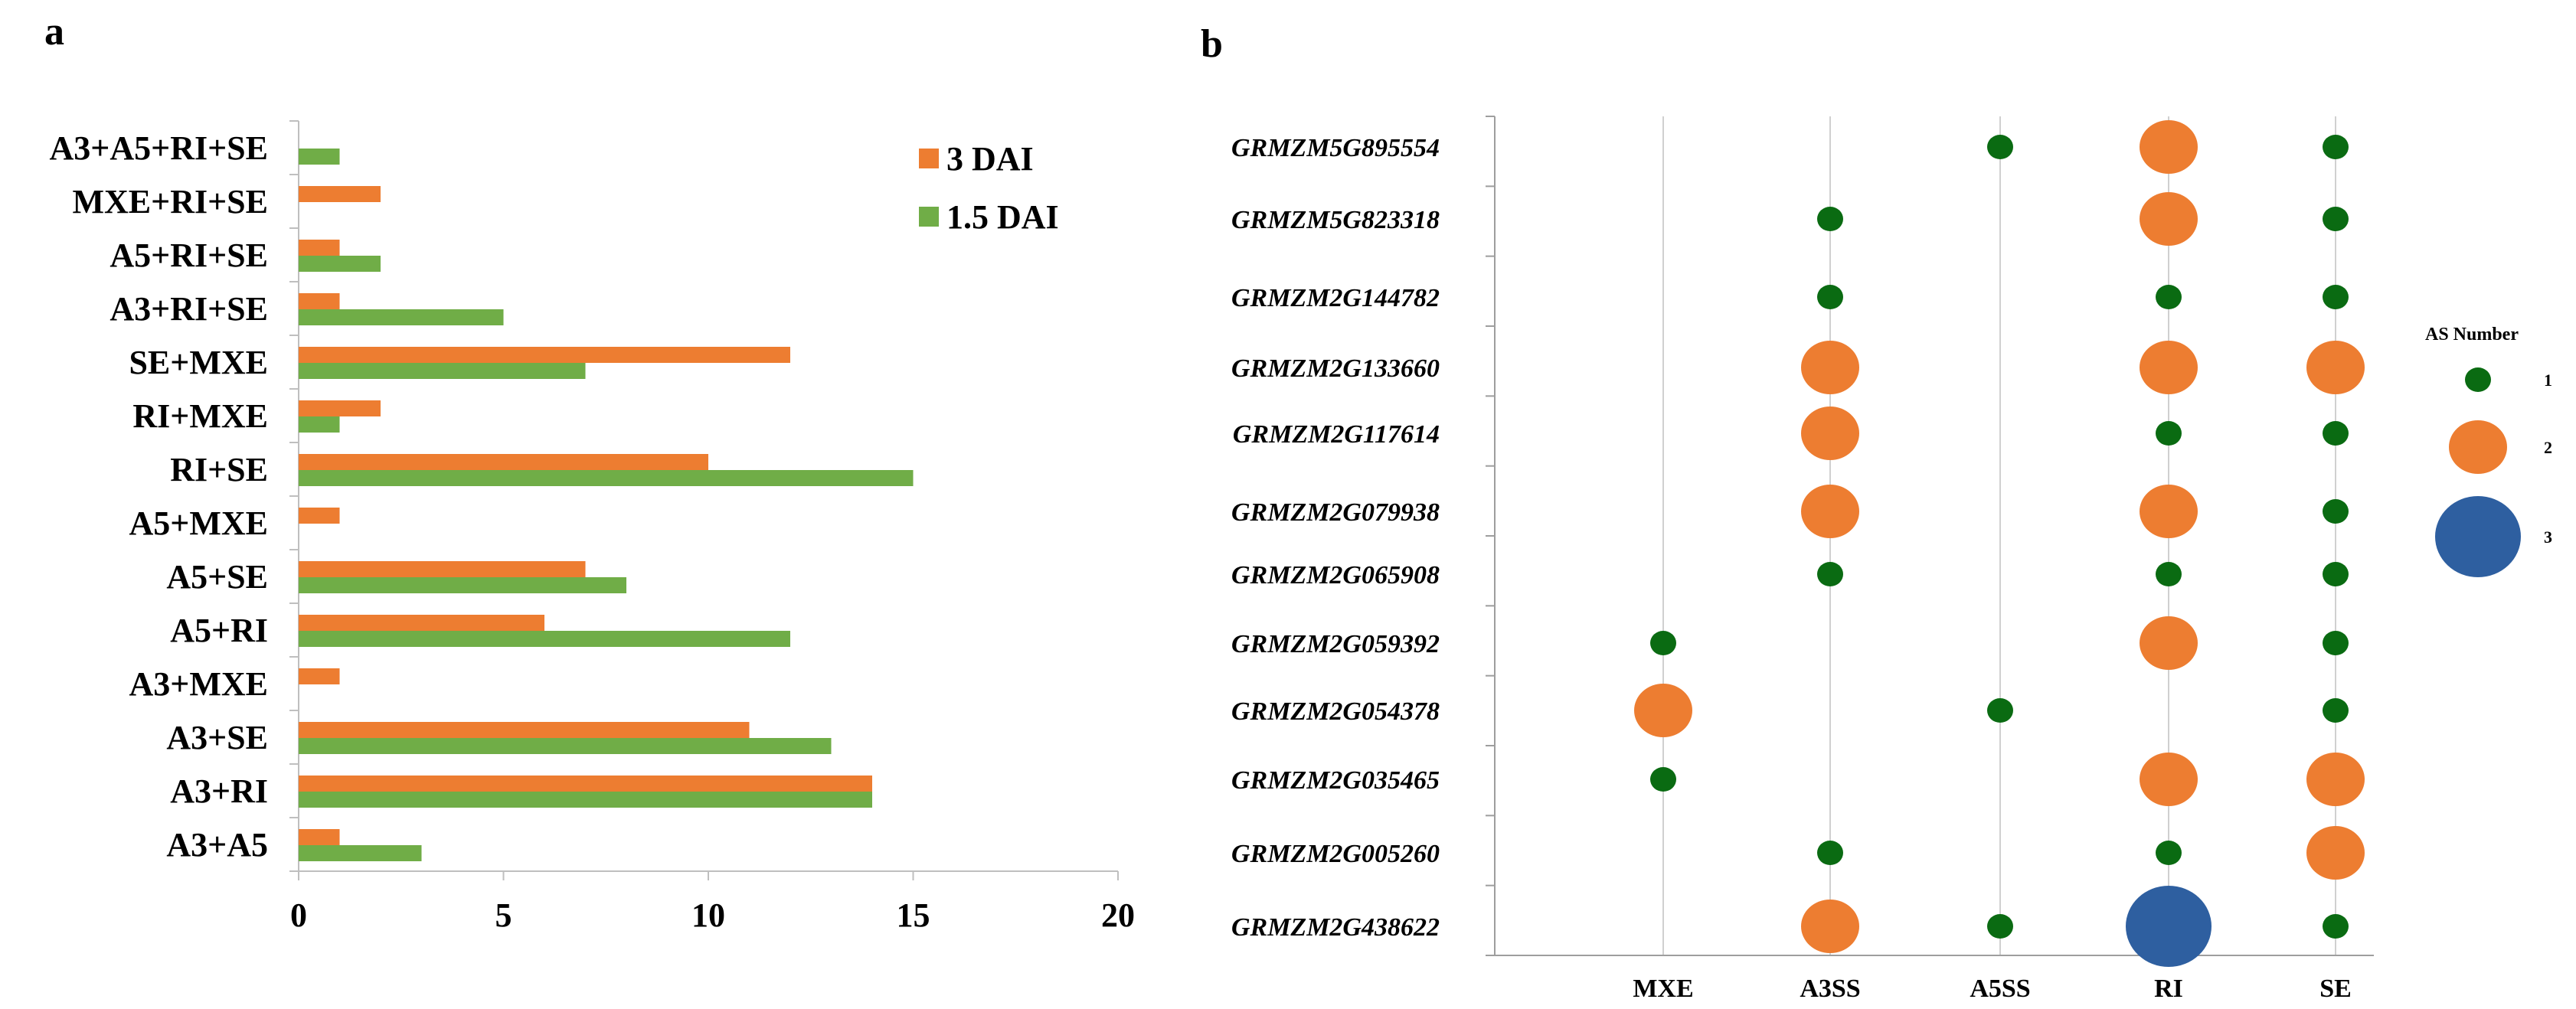 The width and height of the screenshot is (2576, 1009). What do you see at coordinates (1830, 989) in the screenshot?
I see `x-category-label: A3SS` at bounding box center [1830, 989].